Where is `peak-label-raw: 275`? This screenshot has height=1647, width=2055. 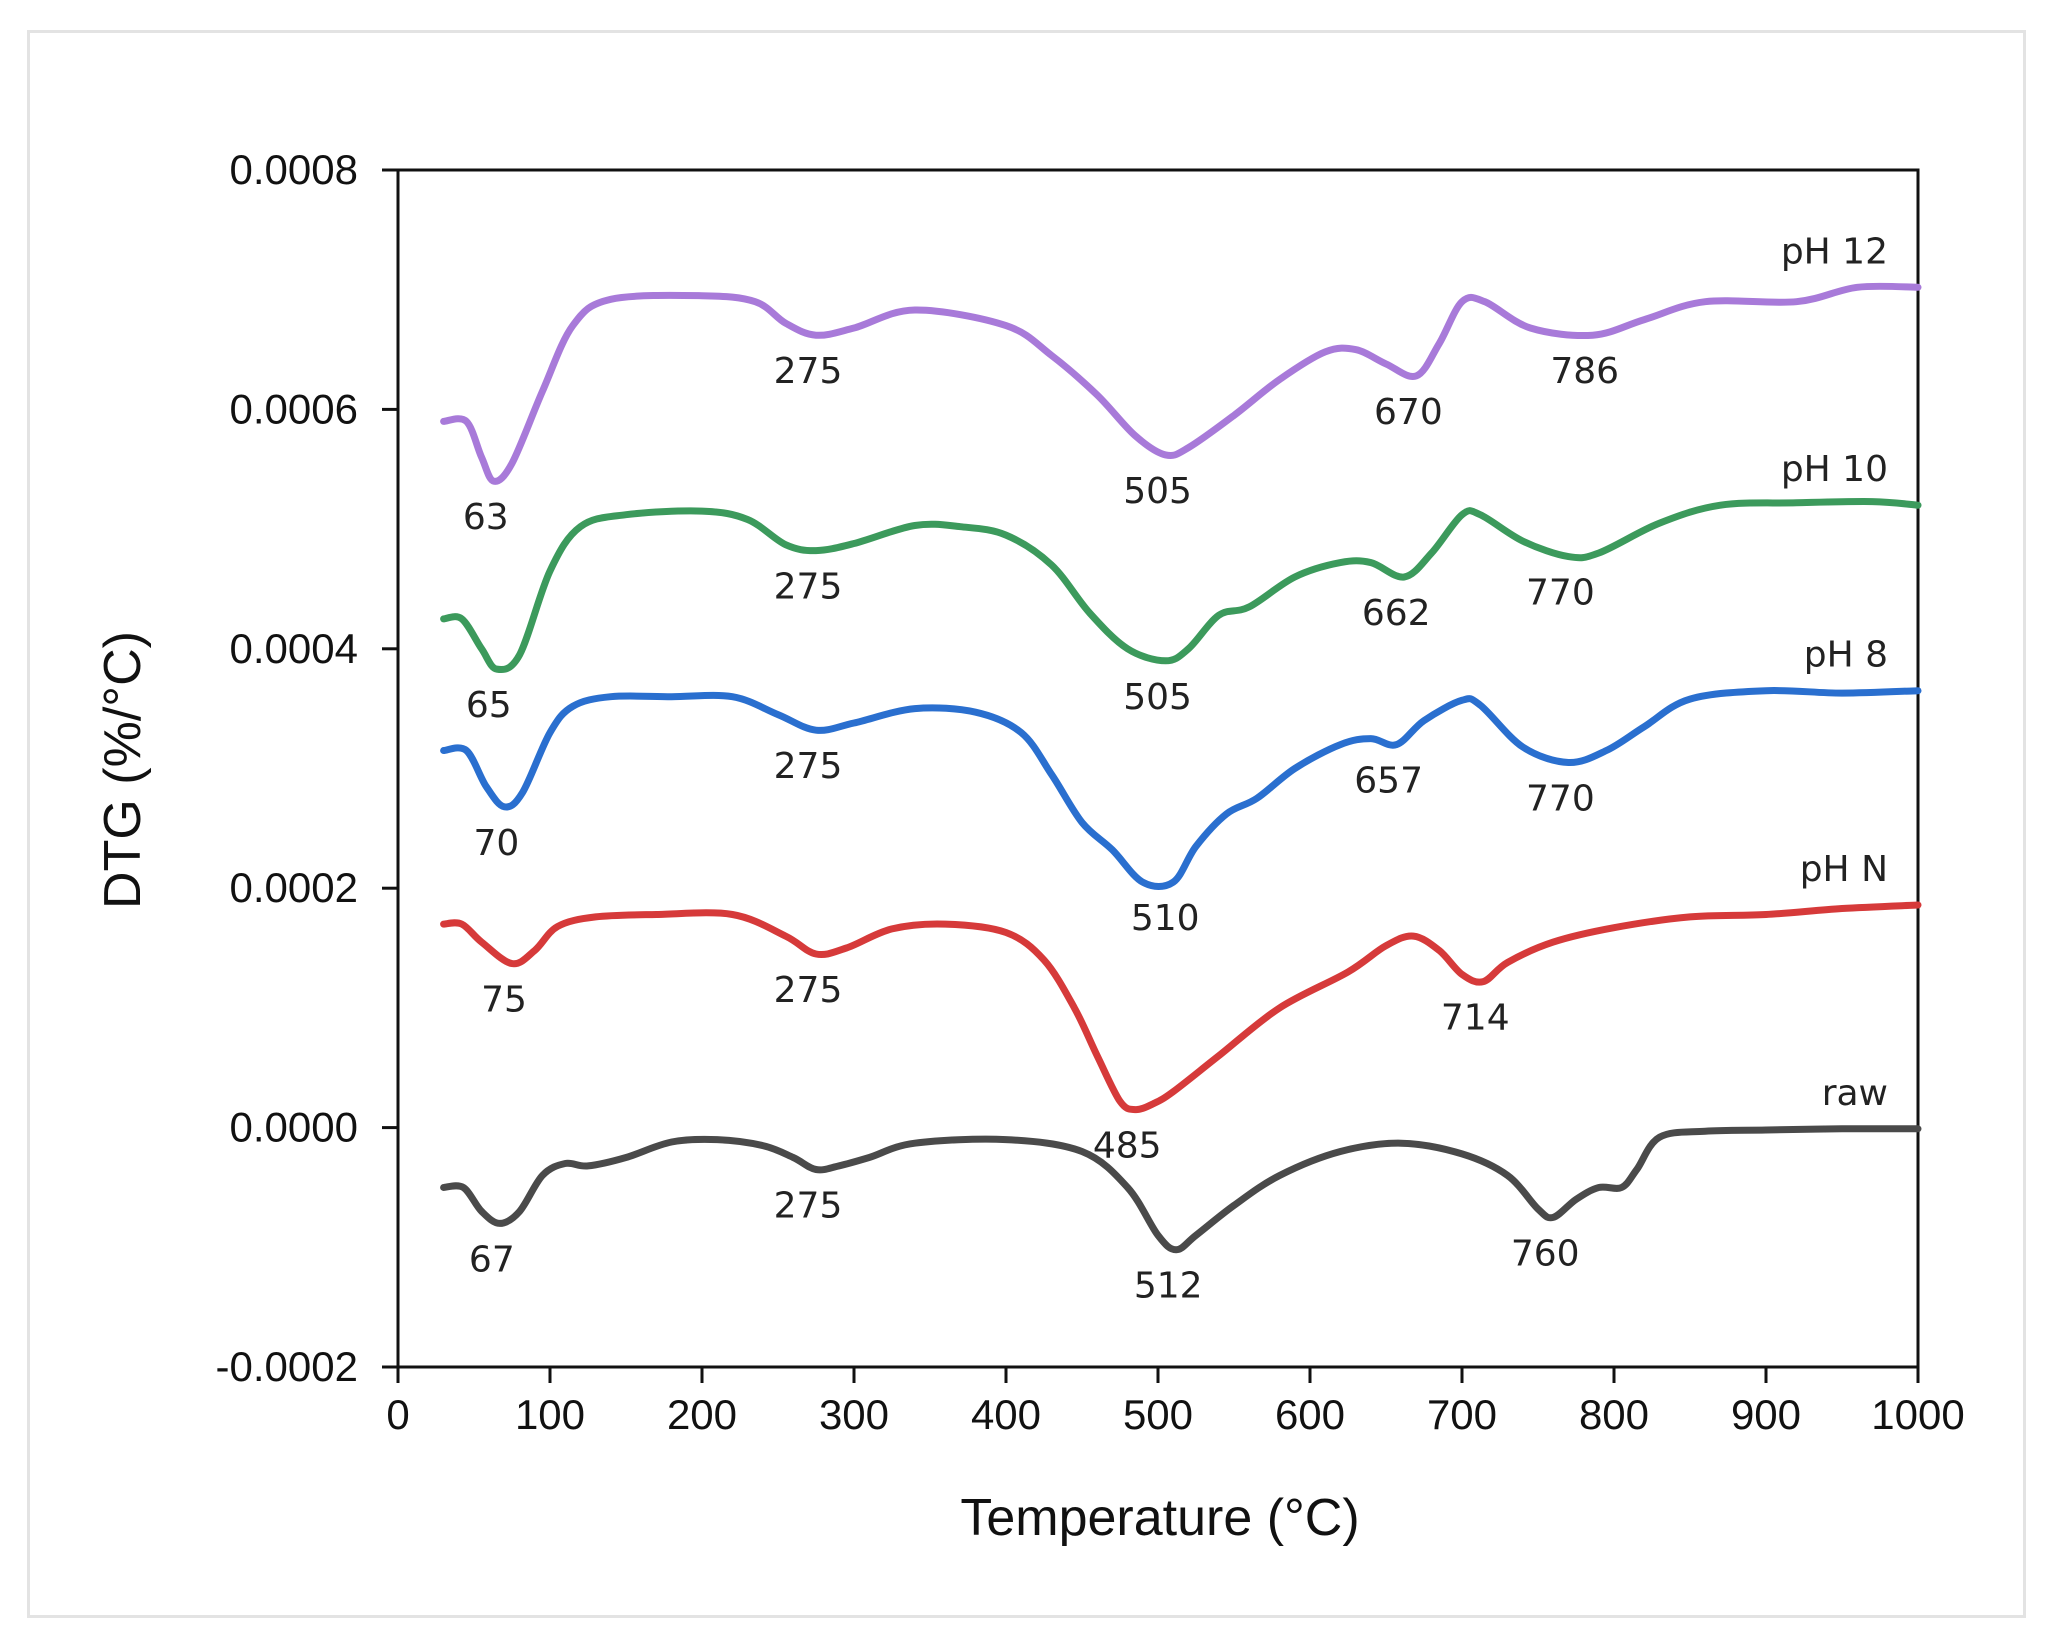
peak-label-raw: 275 is located at coordinates (808, 1205).